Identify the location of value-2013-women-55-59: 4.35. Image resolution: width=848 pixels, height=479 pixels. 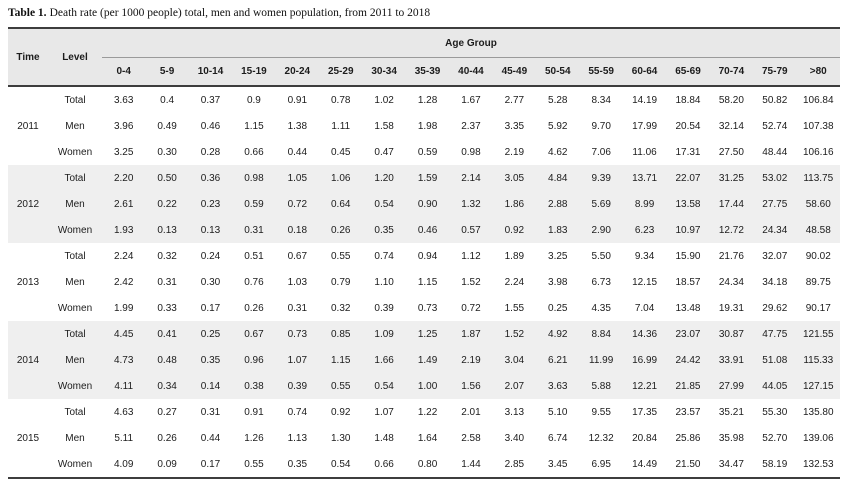
(601, 308).